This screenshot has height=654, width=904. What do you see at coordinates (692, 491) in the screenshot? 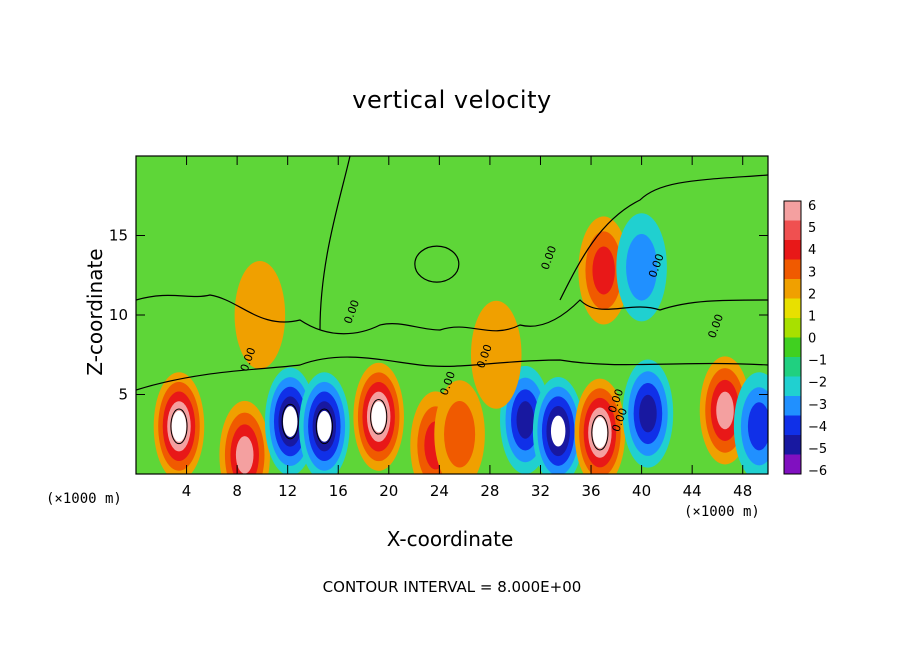
I see `x-tick-label-10: 44` at bounding box center [692, 491].